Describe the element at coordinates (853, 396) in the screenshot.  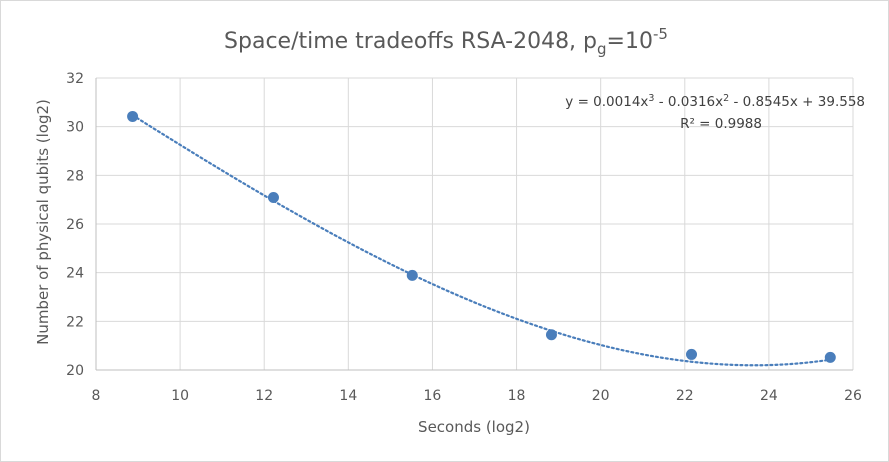
I see `x-tick-label: 26` at that location.